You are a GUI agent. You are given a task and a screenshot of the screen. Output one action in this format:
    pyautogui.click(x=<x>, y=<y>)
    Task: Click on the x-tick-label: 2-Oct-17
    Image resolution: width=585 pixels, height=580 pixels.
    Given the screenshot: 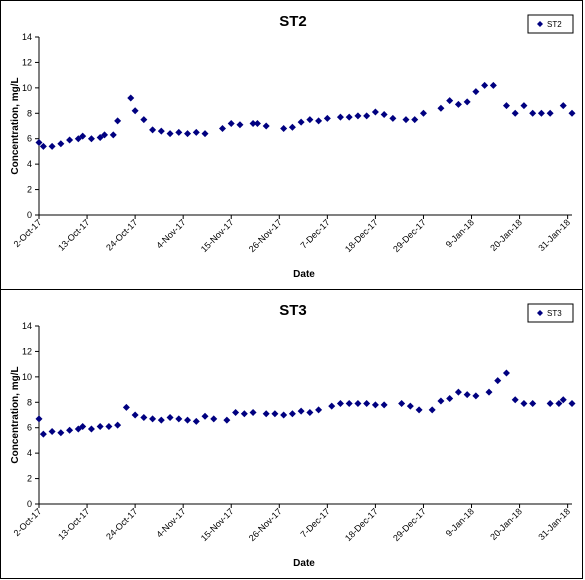 What is the action you would take?
    pyautogui.click(x=28, y=233)
    